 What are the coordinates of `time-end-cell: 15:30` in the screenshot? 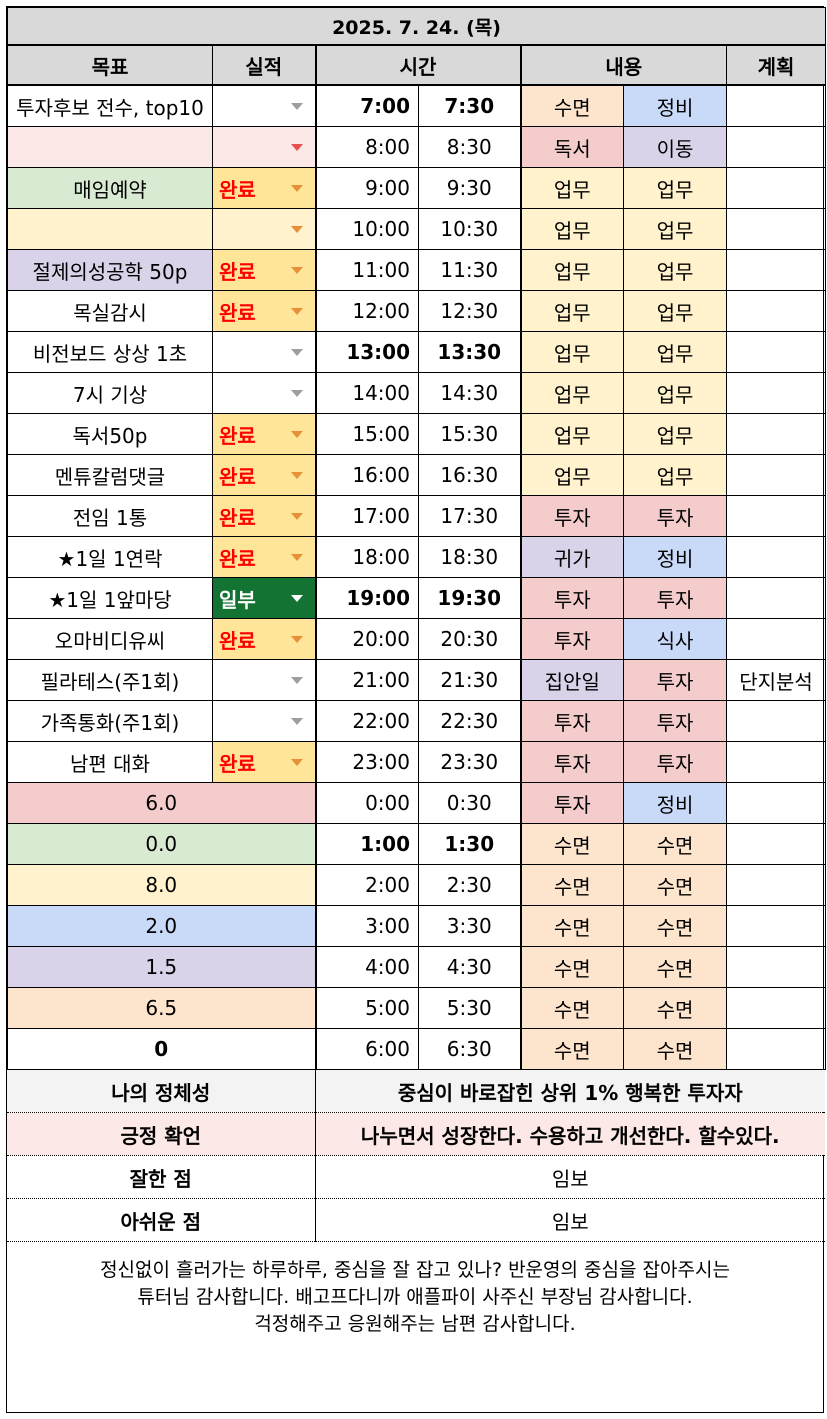 It's located at (470, 434).